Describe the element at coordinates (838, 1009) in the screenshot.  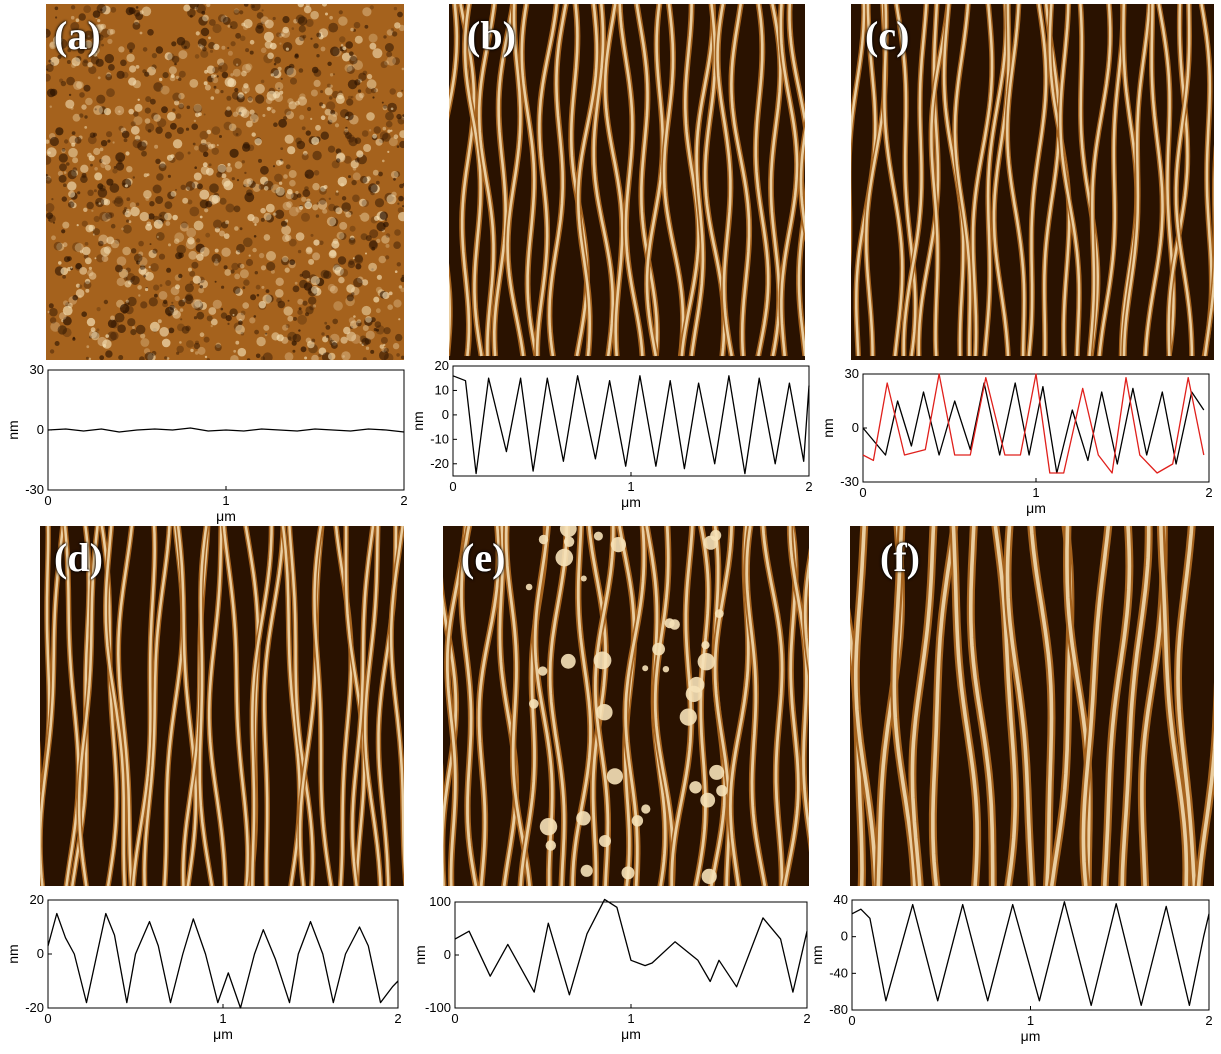
I see `y-tick-label: -80` at that location.